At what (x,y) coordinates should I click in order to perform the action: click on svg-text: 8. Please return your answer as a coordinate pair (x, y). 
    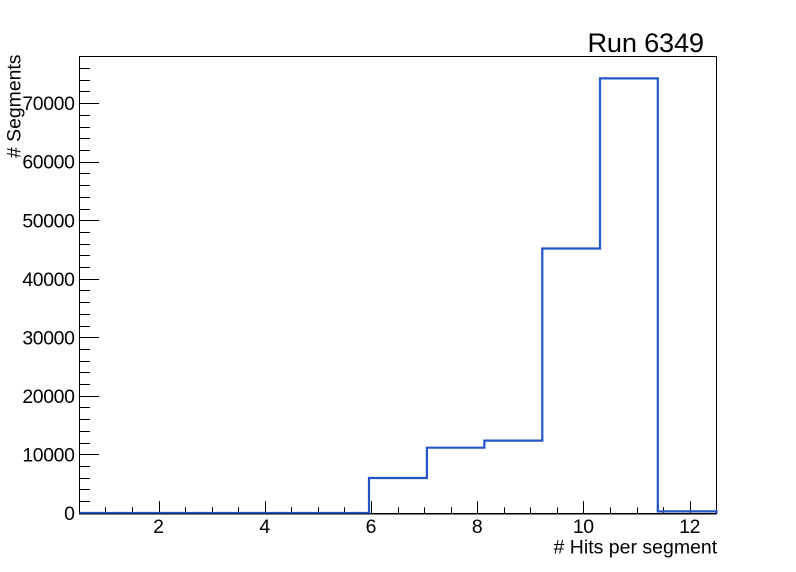
    Looking at the image, I should click on (477, 527).